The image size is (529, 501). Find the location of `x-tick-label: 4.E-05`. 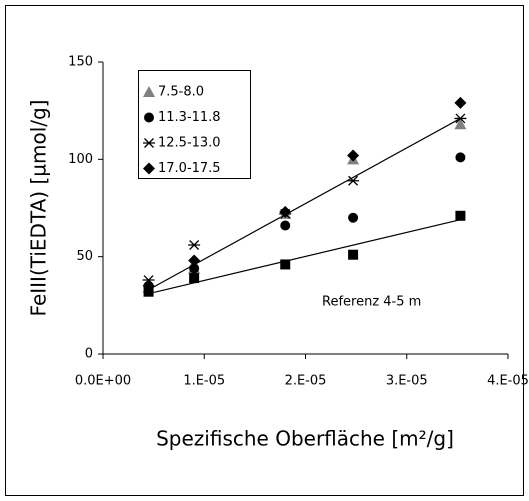

x-tick-label: 4.E-05 is located at coordinates (508, 381).